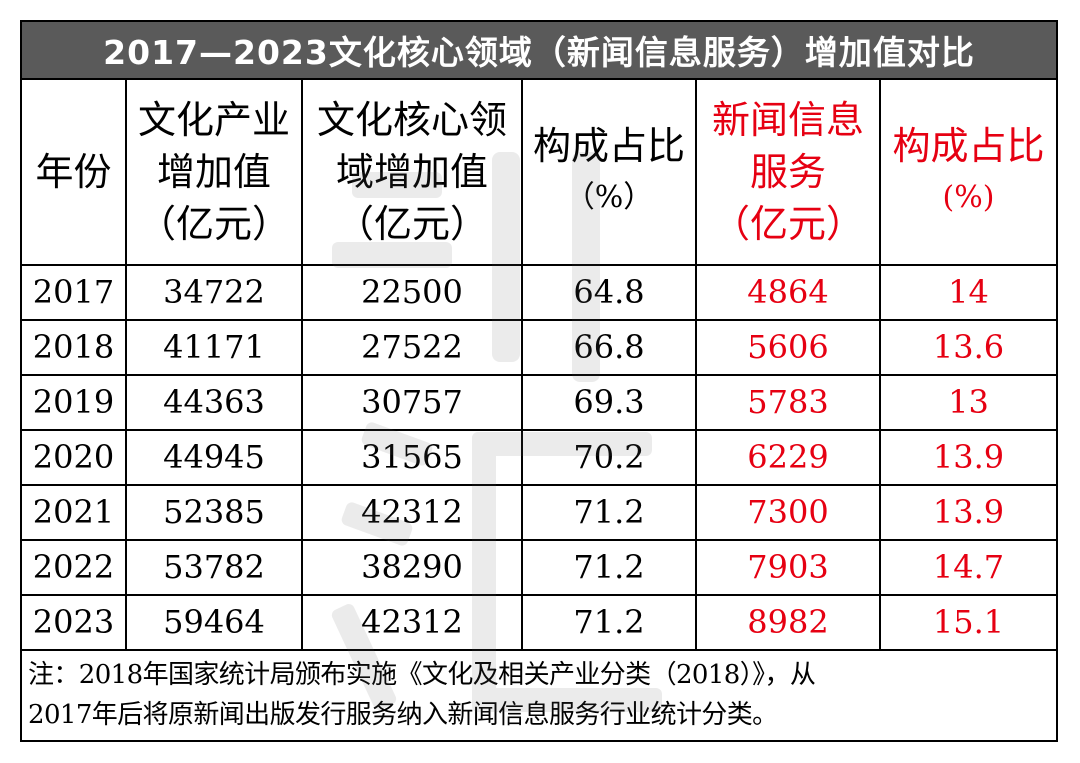 The width and height of the screenshot is (1080, 763). What do you see at coordinates (214, 402) in the screenshot?
I see `cell-culture-industry-value: 44363` at bounding box center [214, 402].